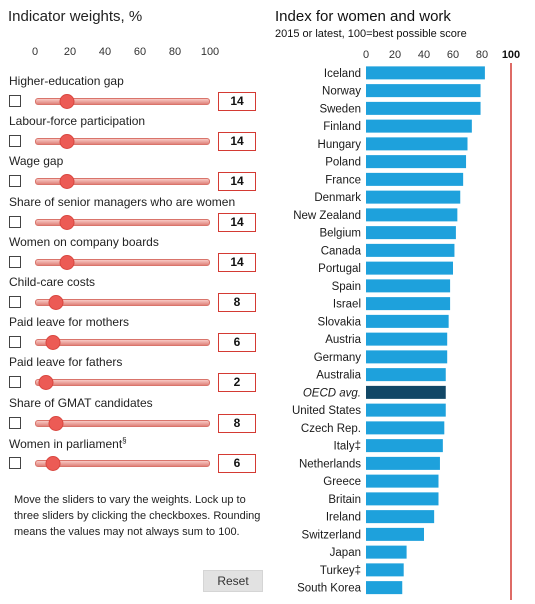 Image resolution: width=535 pixels, height=604 pixels. I want to click on country-label: Poland, so click(343, 163).